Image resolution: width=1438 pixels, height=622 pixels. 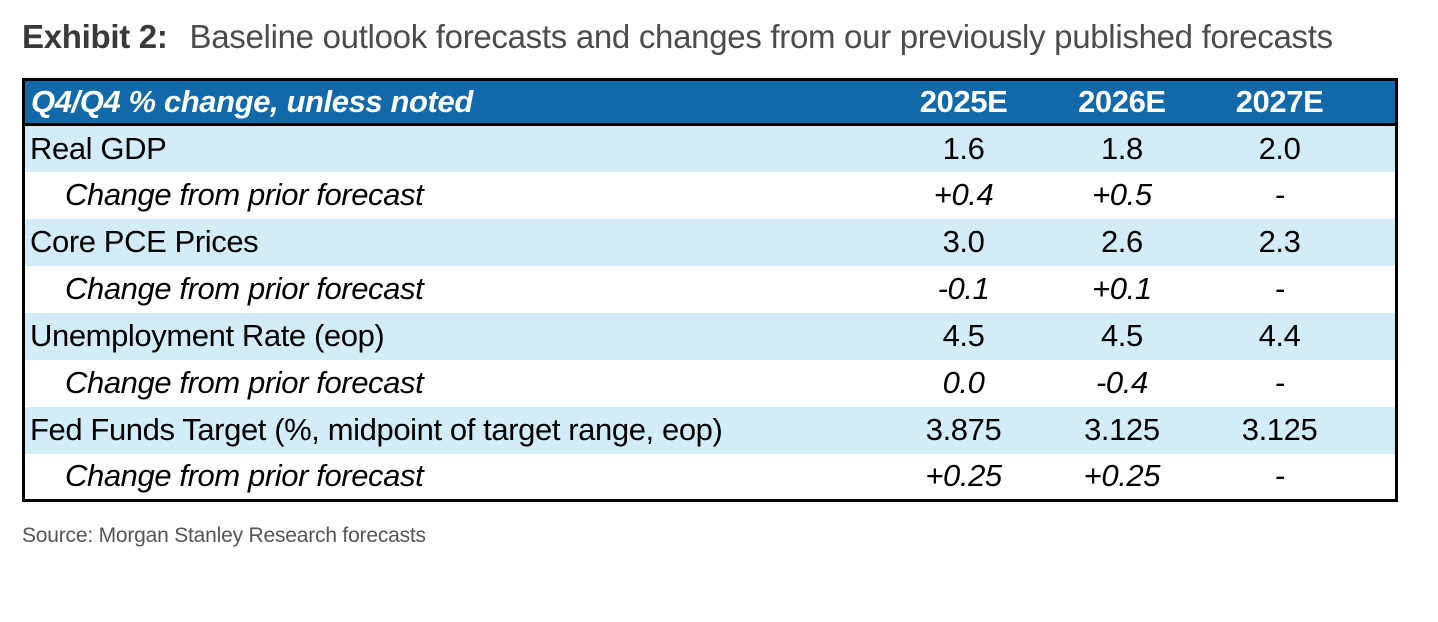 What do you see at coordinates (963, 241) in the screenshot?
I see `row-value: 3.0` at bounding box center [963, 241].